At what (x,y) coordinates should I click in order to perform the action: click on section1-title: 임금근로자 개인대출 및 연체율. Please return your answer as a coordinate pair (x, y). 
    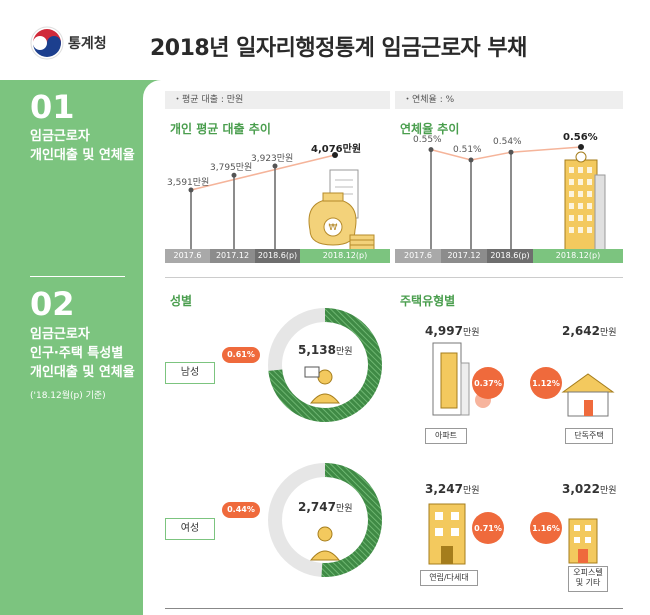
    Looking at the image, I should click on (82, 147).